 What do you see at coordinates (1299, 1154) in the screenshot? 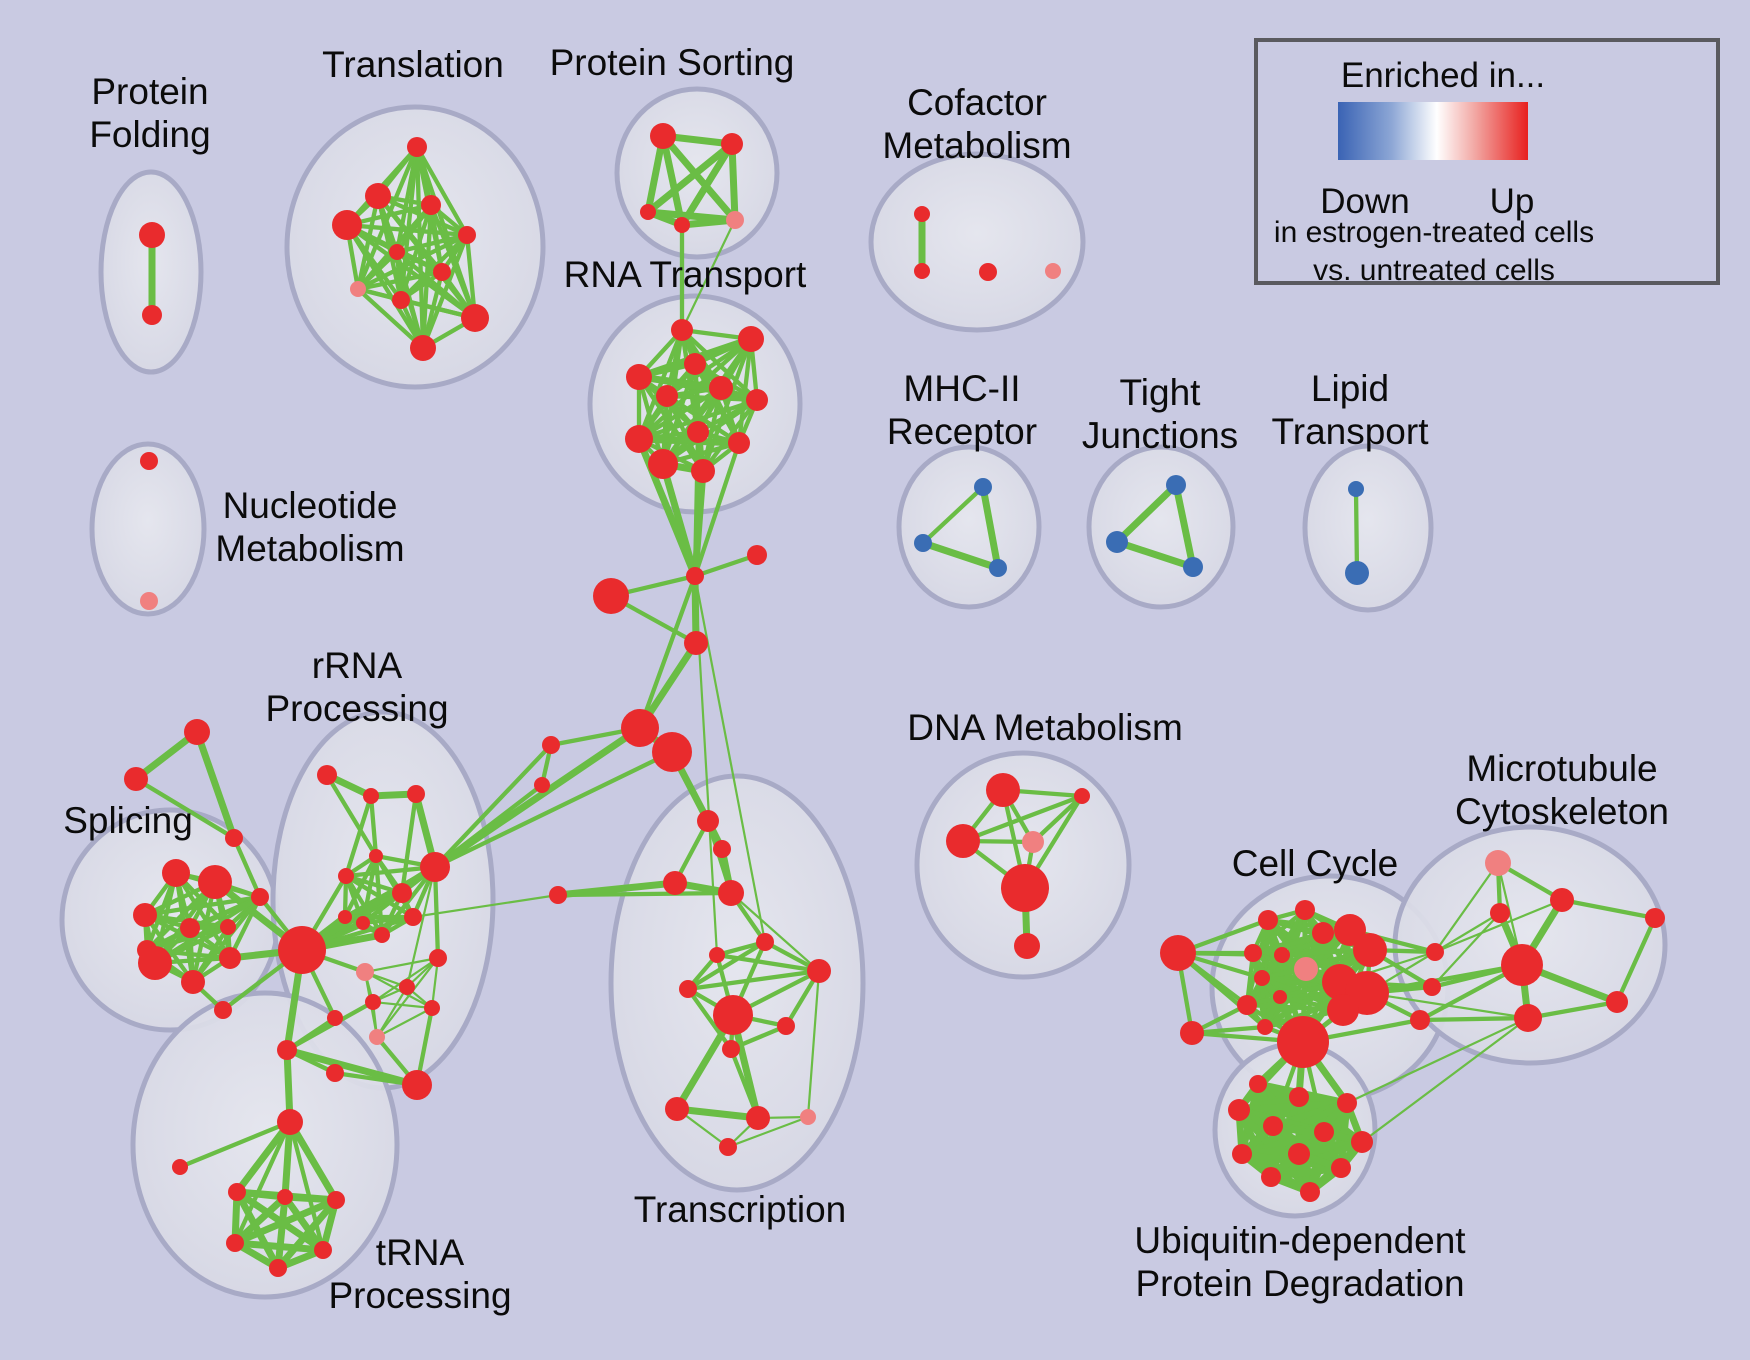
I see `node-u9` at bounding box center [1299, 1154].